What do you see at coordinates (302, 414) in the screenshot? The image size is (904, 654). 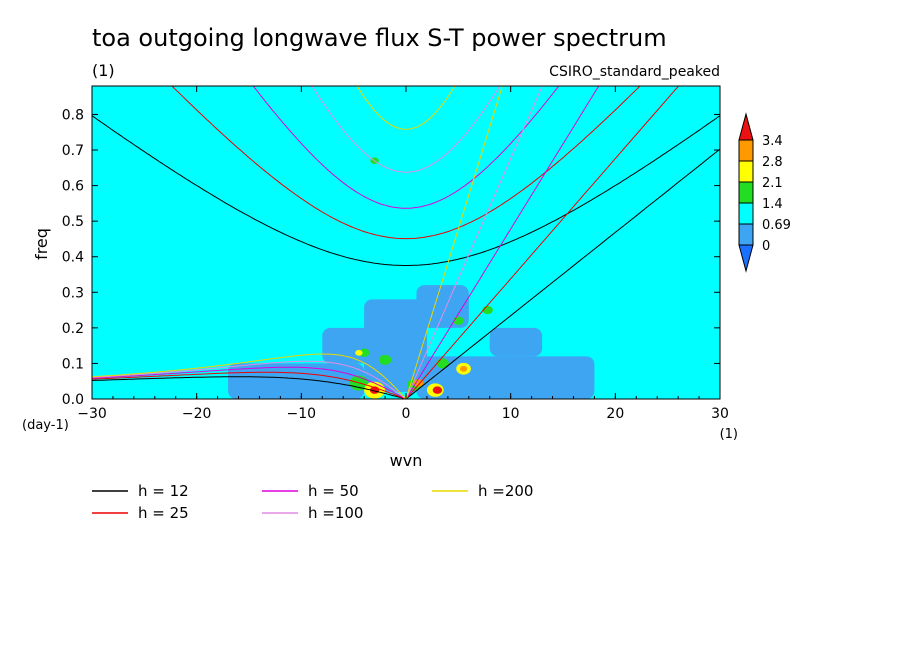 I see `x-tick-label: −10` at bounding box center [302, 414].